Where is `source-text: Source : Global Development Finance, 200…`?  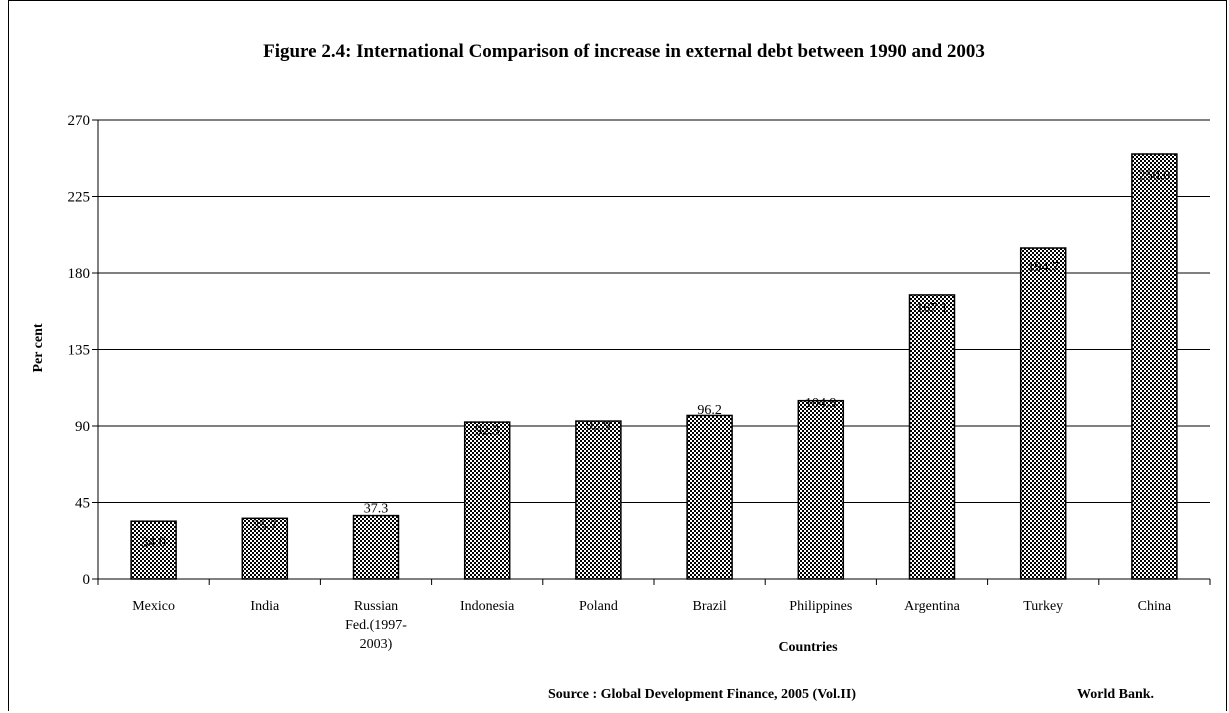
source-text: Source : Global Development Finance, 200… is located at coordinates (702, 694).